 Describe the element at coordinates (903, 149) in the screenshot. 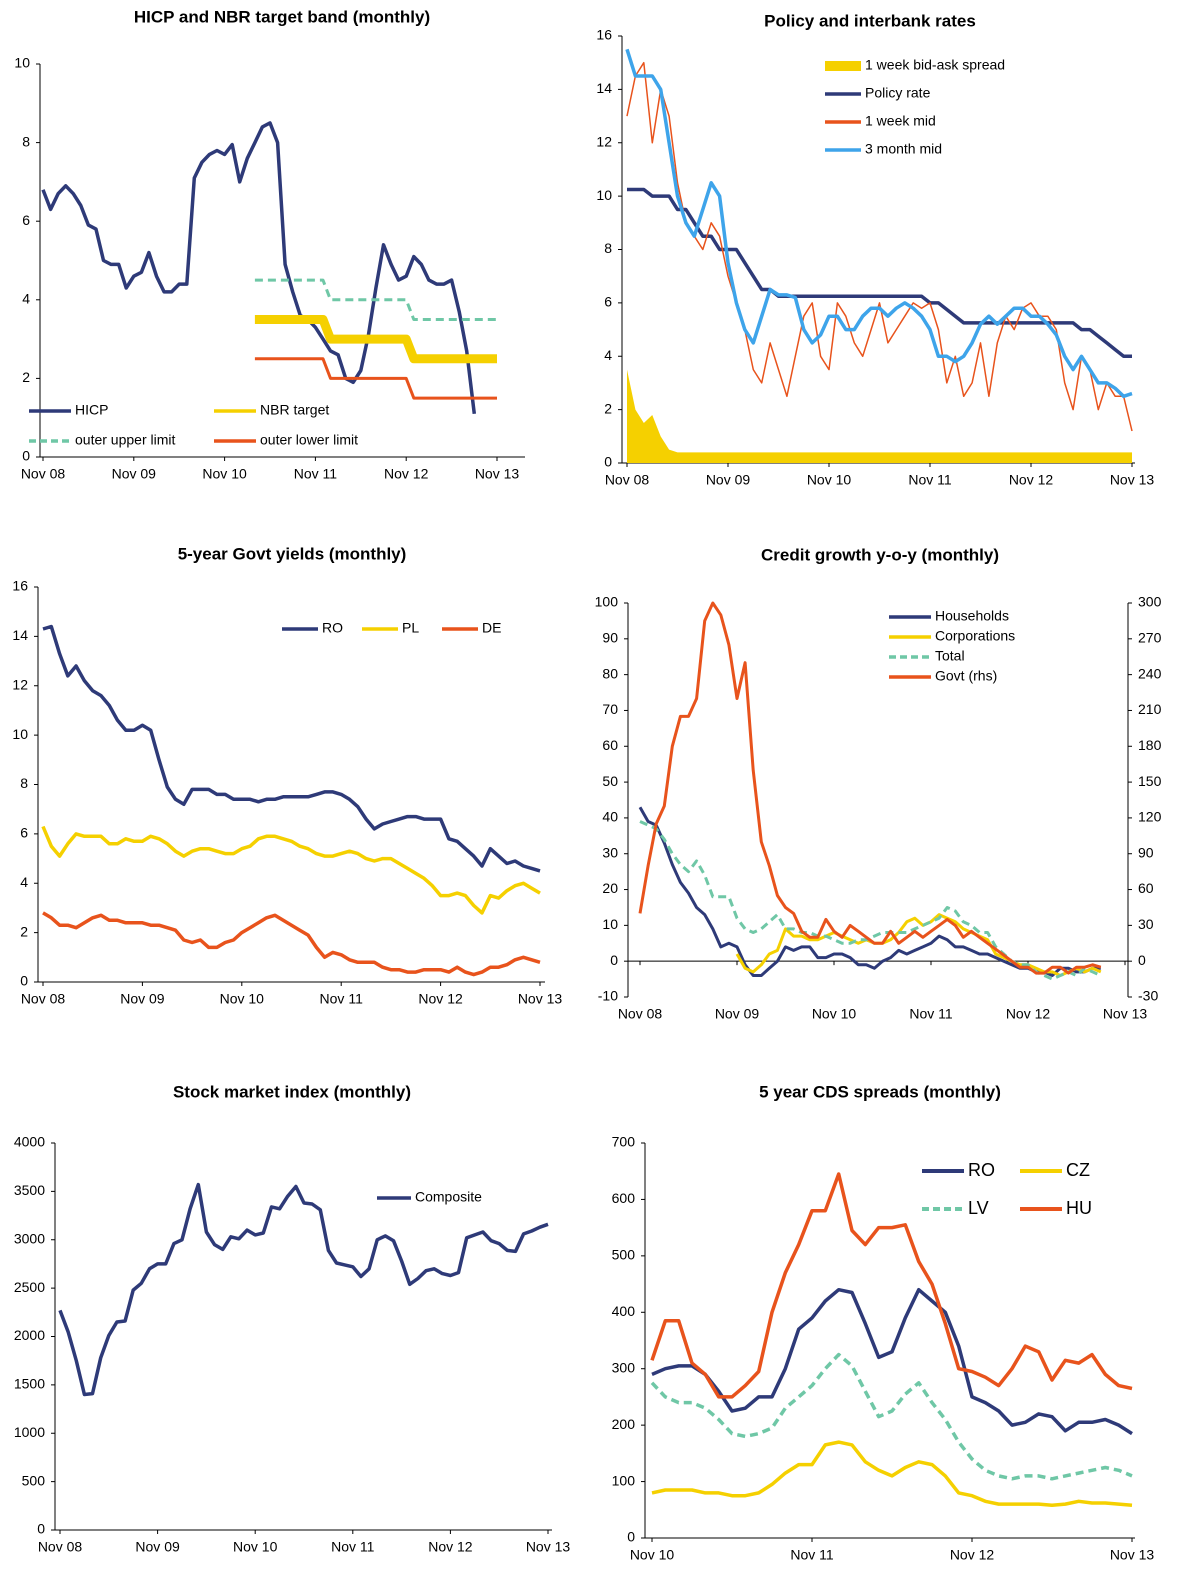

I see `legend-label: 3 month mid` at that location.